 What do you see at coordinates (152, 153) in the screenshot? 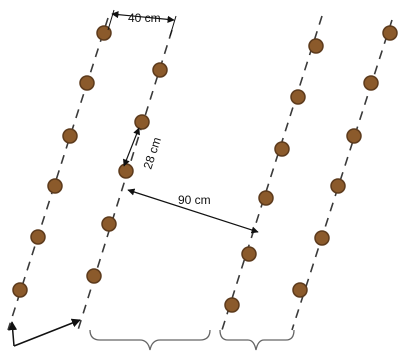
I see `dimension-label-28cm: 28 cm` at bounding box center [152, 153].